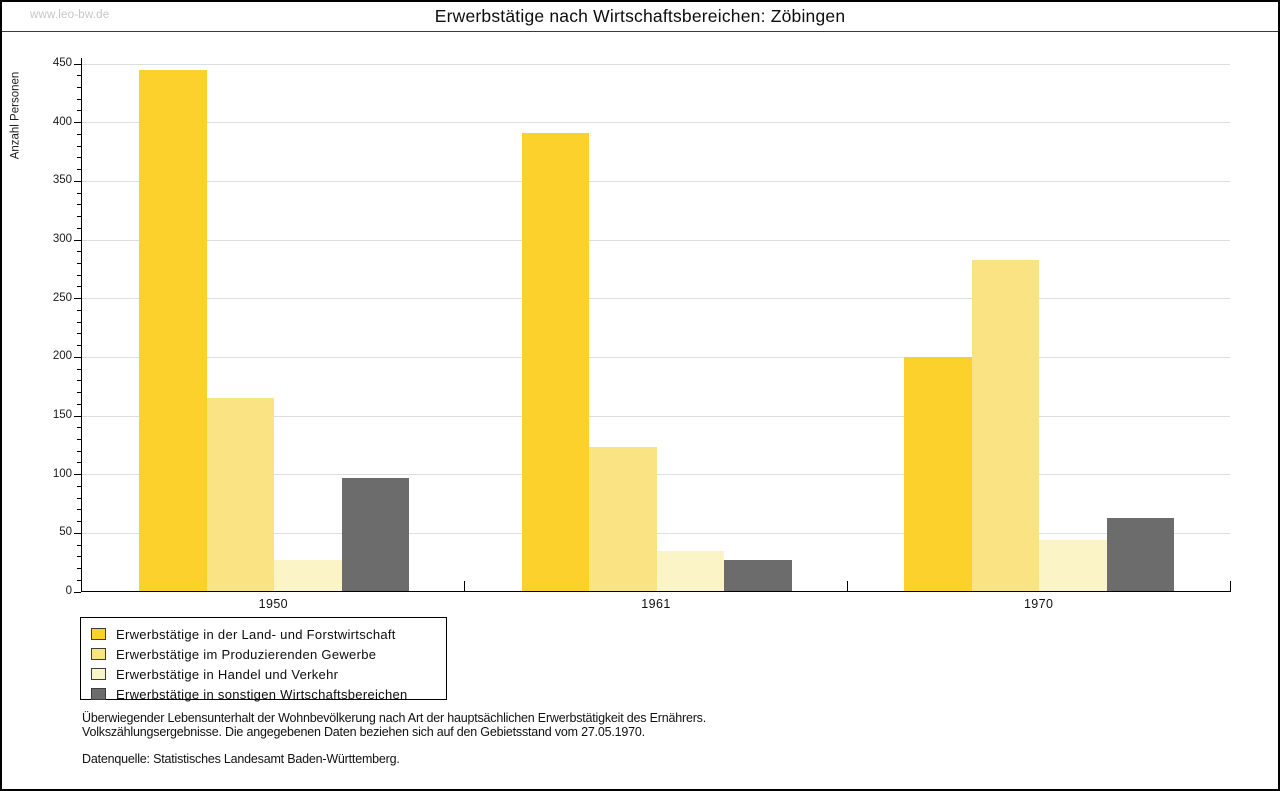 This screenshot has height=791, width=1280. I want to click on legend-item: Erwerbstätige in Handel und Verkehr, so click(268, 674).